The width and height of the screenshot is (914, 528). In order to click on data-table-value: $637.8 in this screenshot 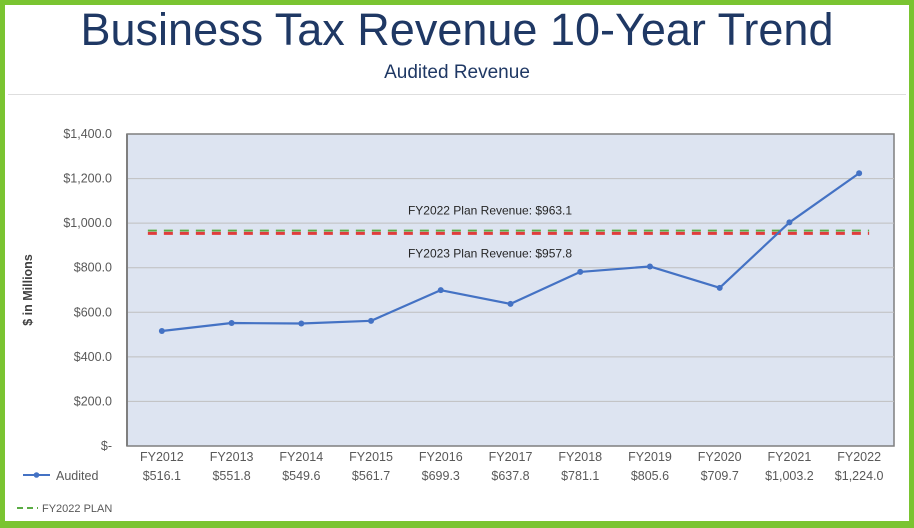, I will do `click(510, 476)`.